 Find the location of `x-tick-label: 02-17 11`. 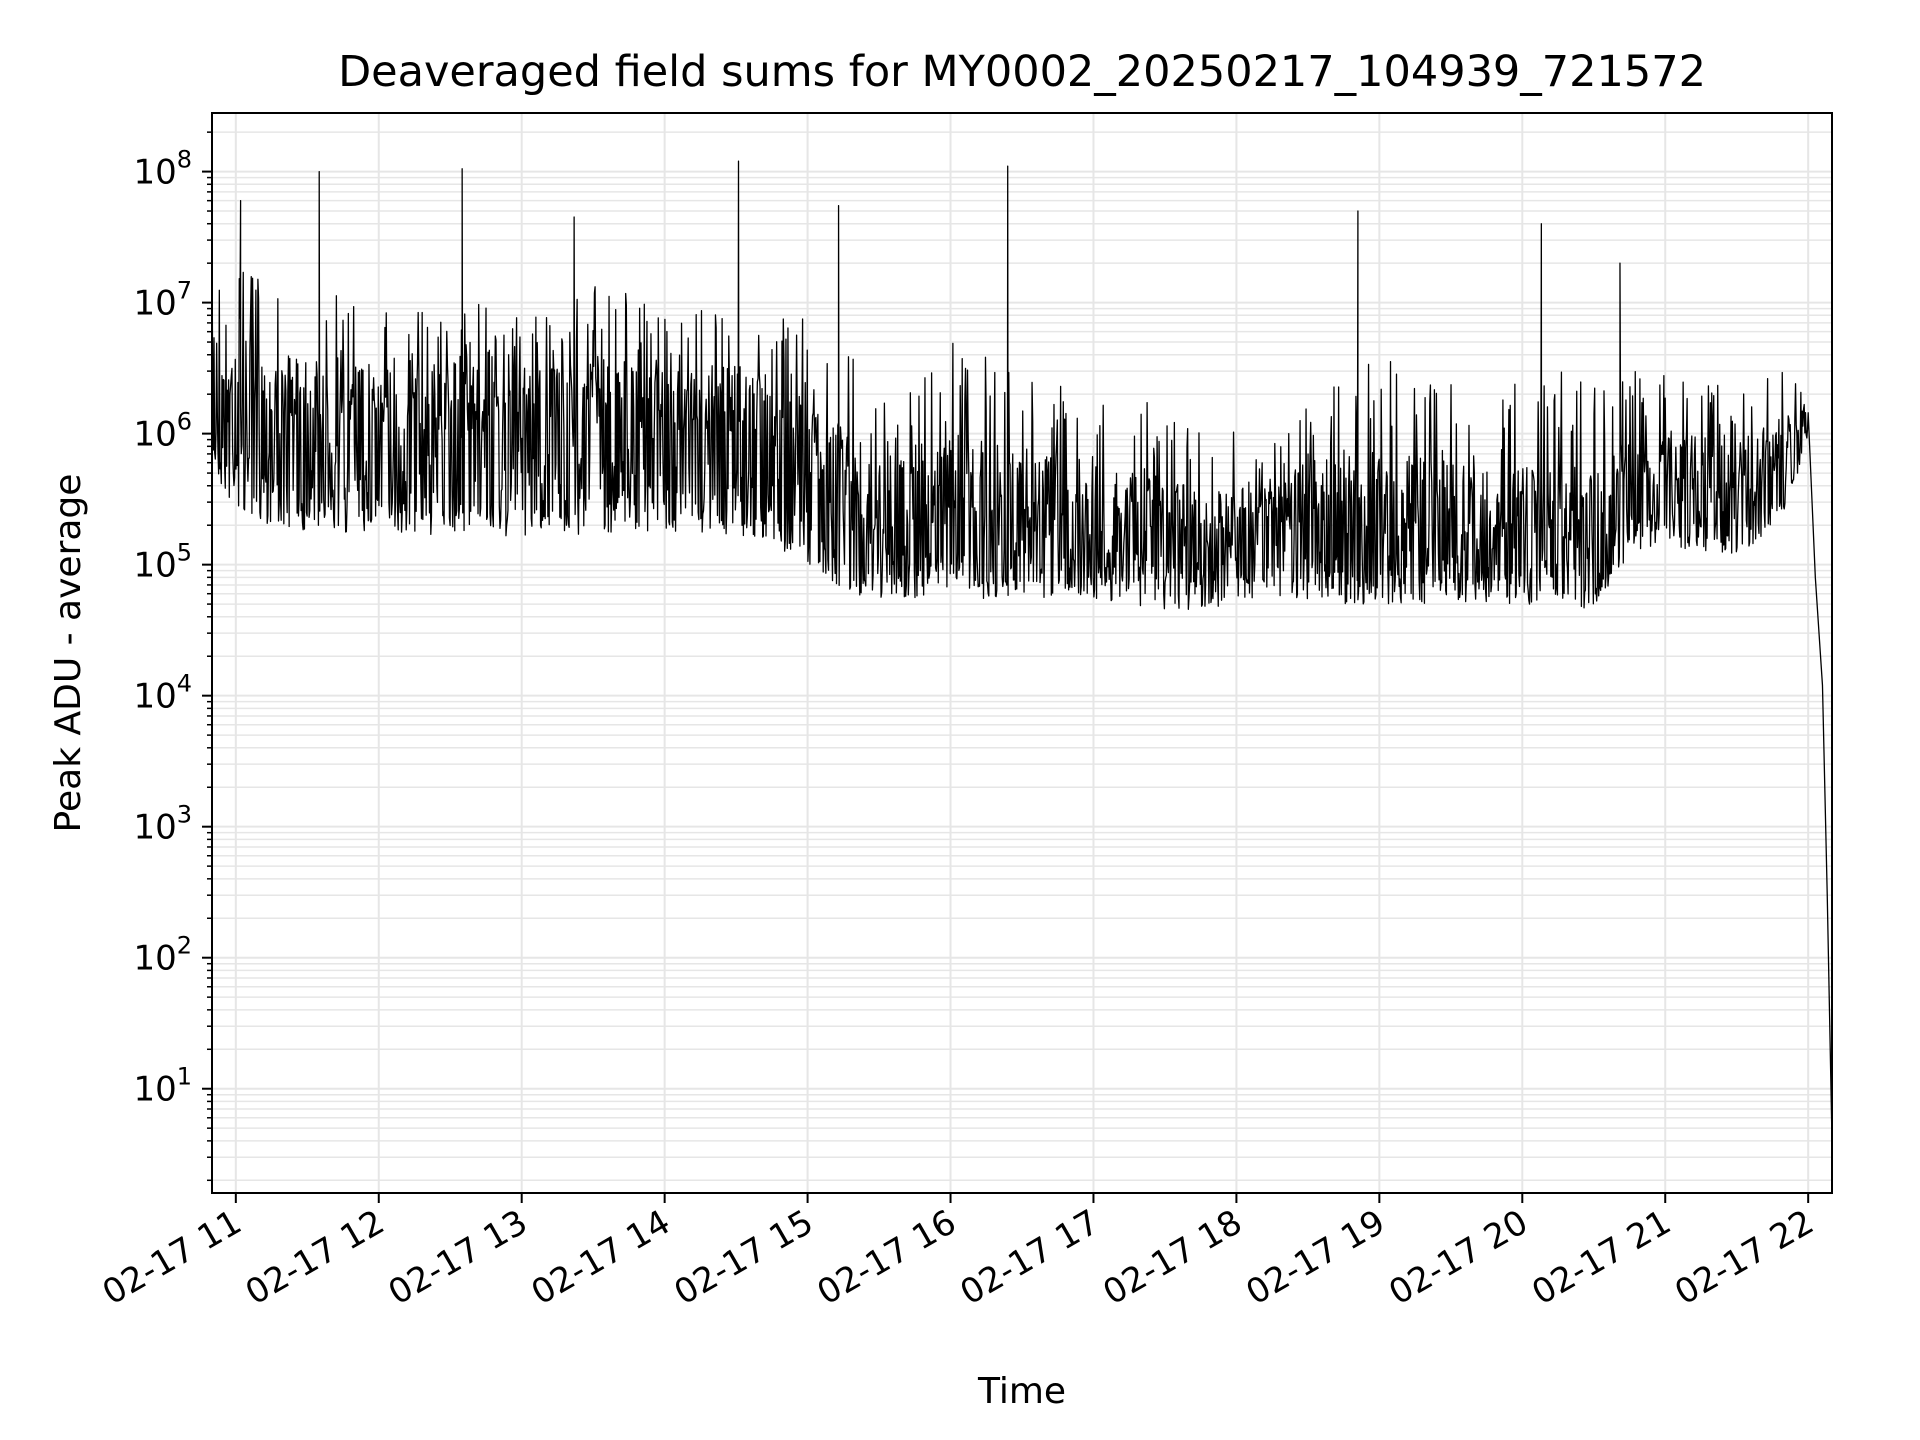

x-tick-label: 02-17 11 is located at coordinates (172, 1257).